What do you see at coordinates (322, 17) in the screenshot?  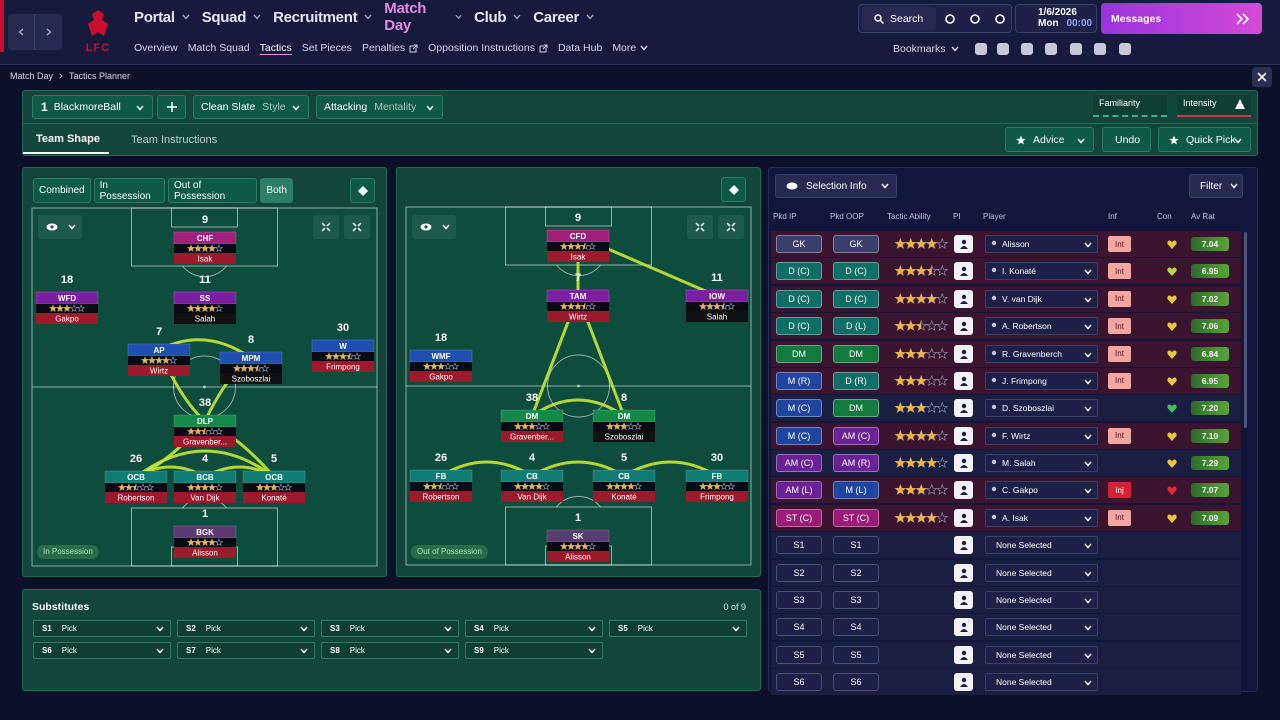 I see `menu-item: Recruitment` at bounding box center [322, 17].